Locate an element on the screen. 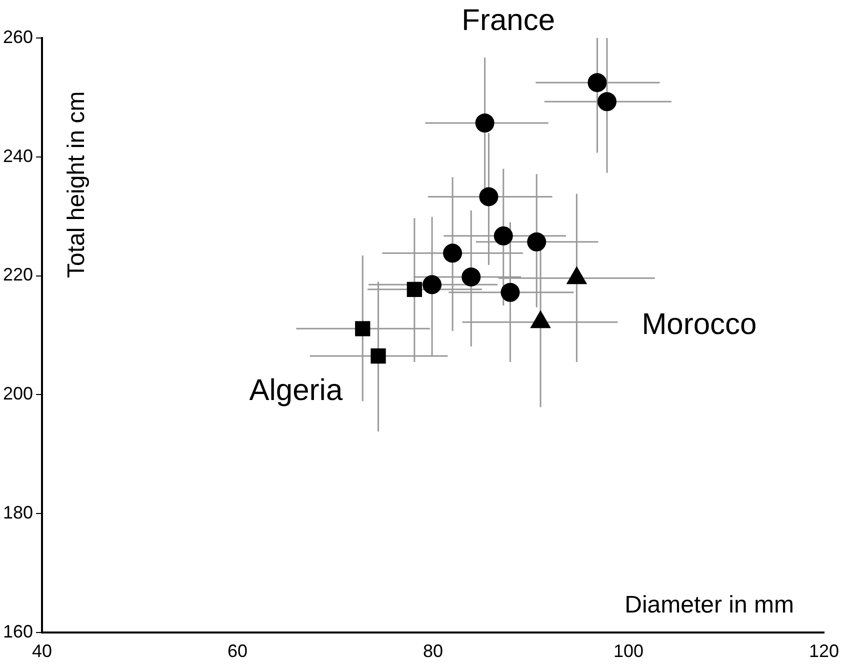 The width and height of the screenshot is (842, 666). series-label: France is located at coordinates (509, 20).